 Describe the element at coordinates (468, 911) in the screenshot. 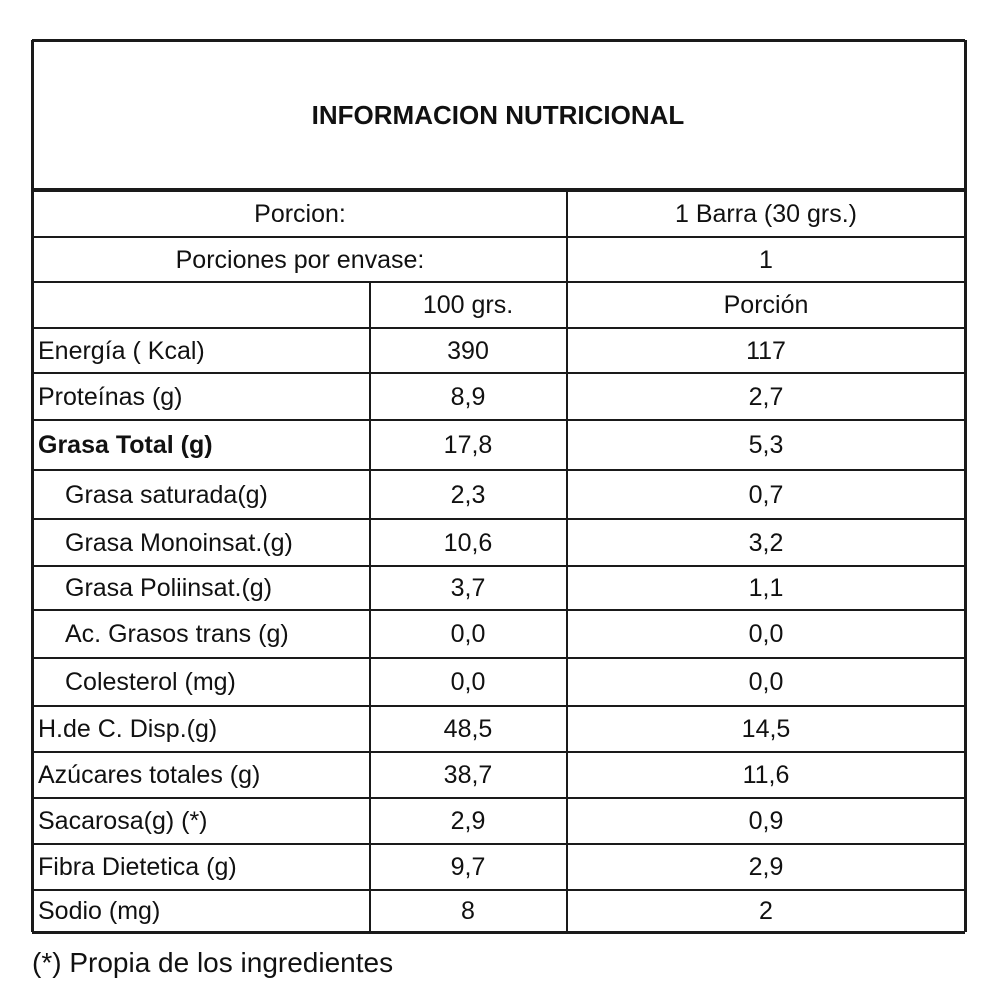

I see `cell-value: 8` at that location.